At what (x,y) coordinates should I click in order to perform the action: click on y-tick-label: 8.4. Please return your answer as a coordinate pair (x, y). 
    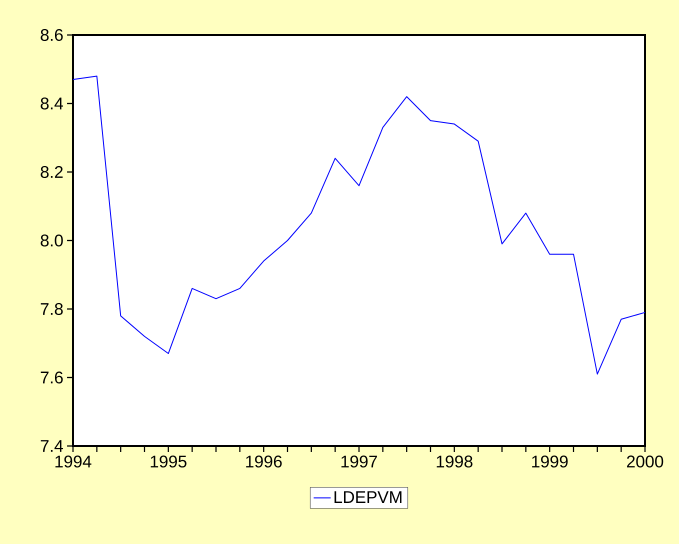
    Looking at the image, I should click on (52, 104).